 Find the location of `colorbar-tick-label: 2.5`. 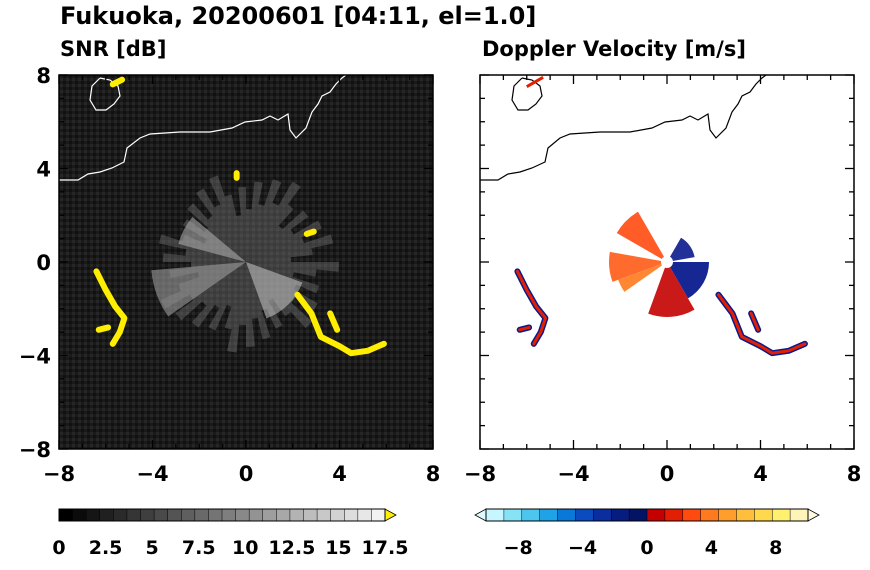

colorbar-tick-label: 2.5 is located at coordinates (106, 548).